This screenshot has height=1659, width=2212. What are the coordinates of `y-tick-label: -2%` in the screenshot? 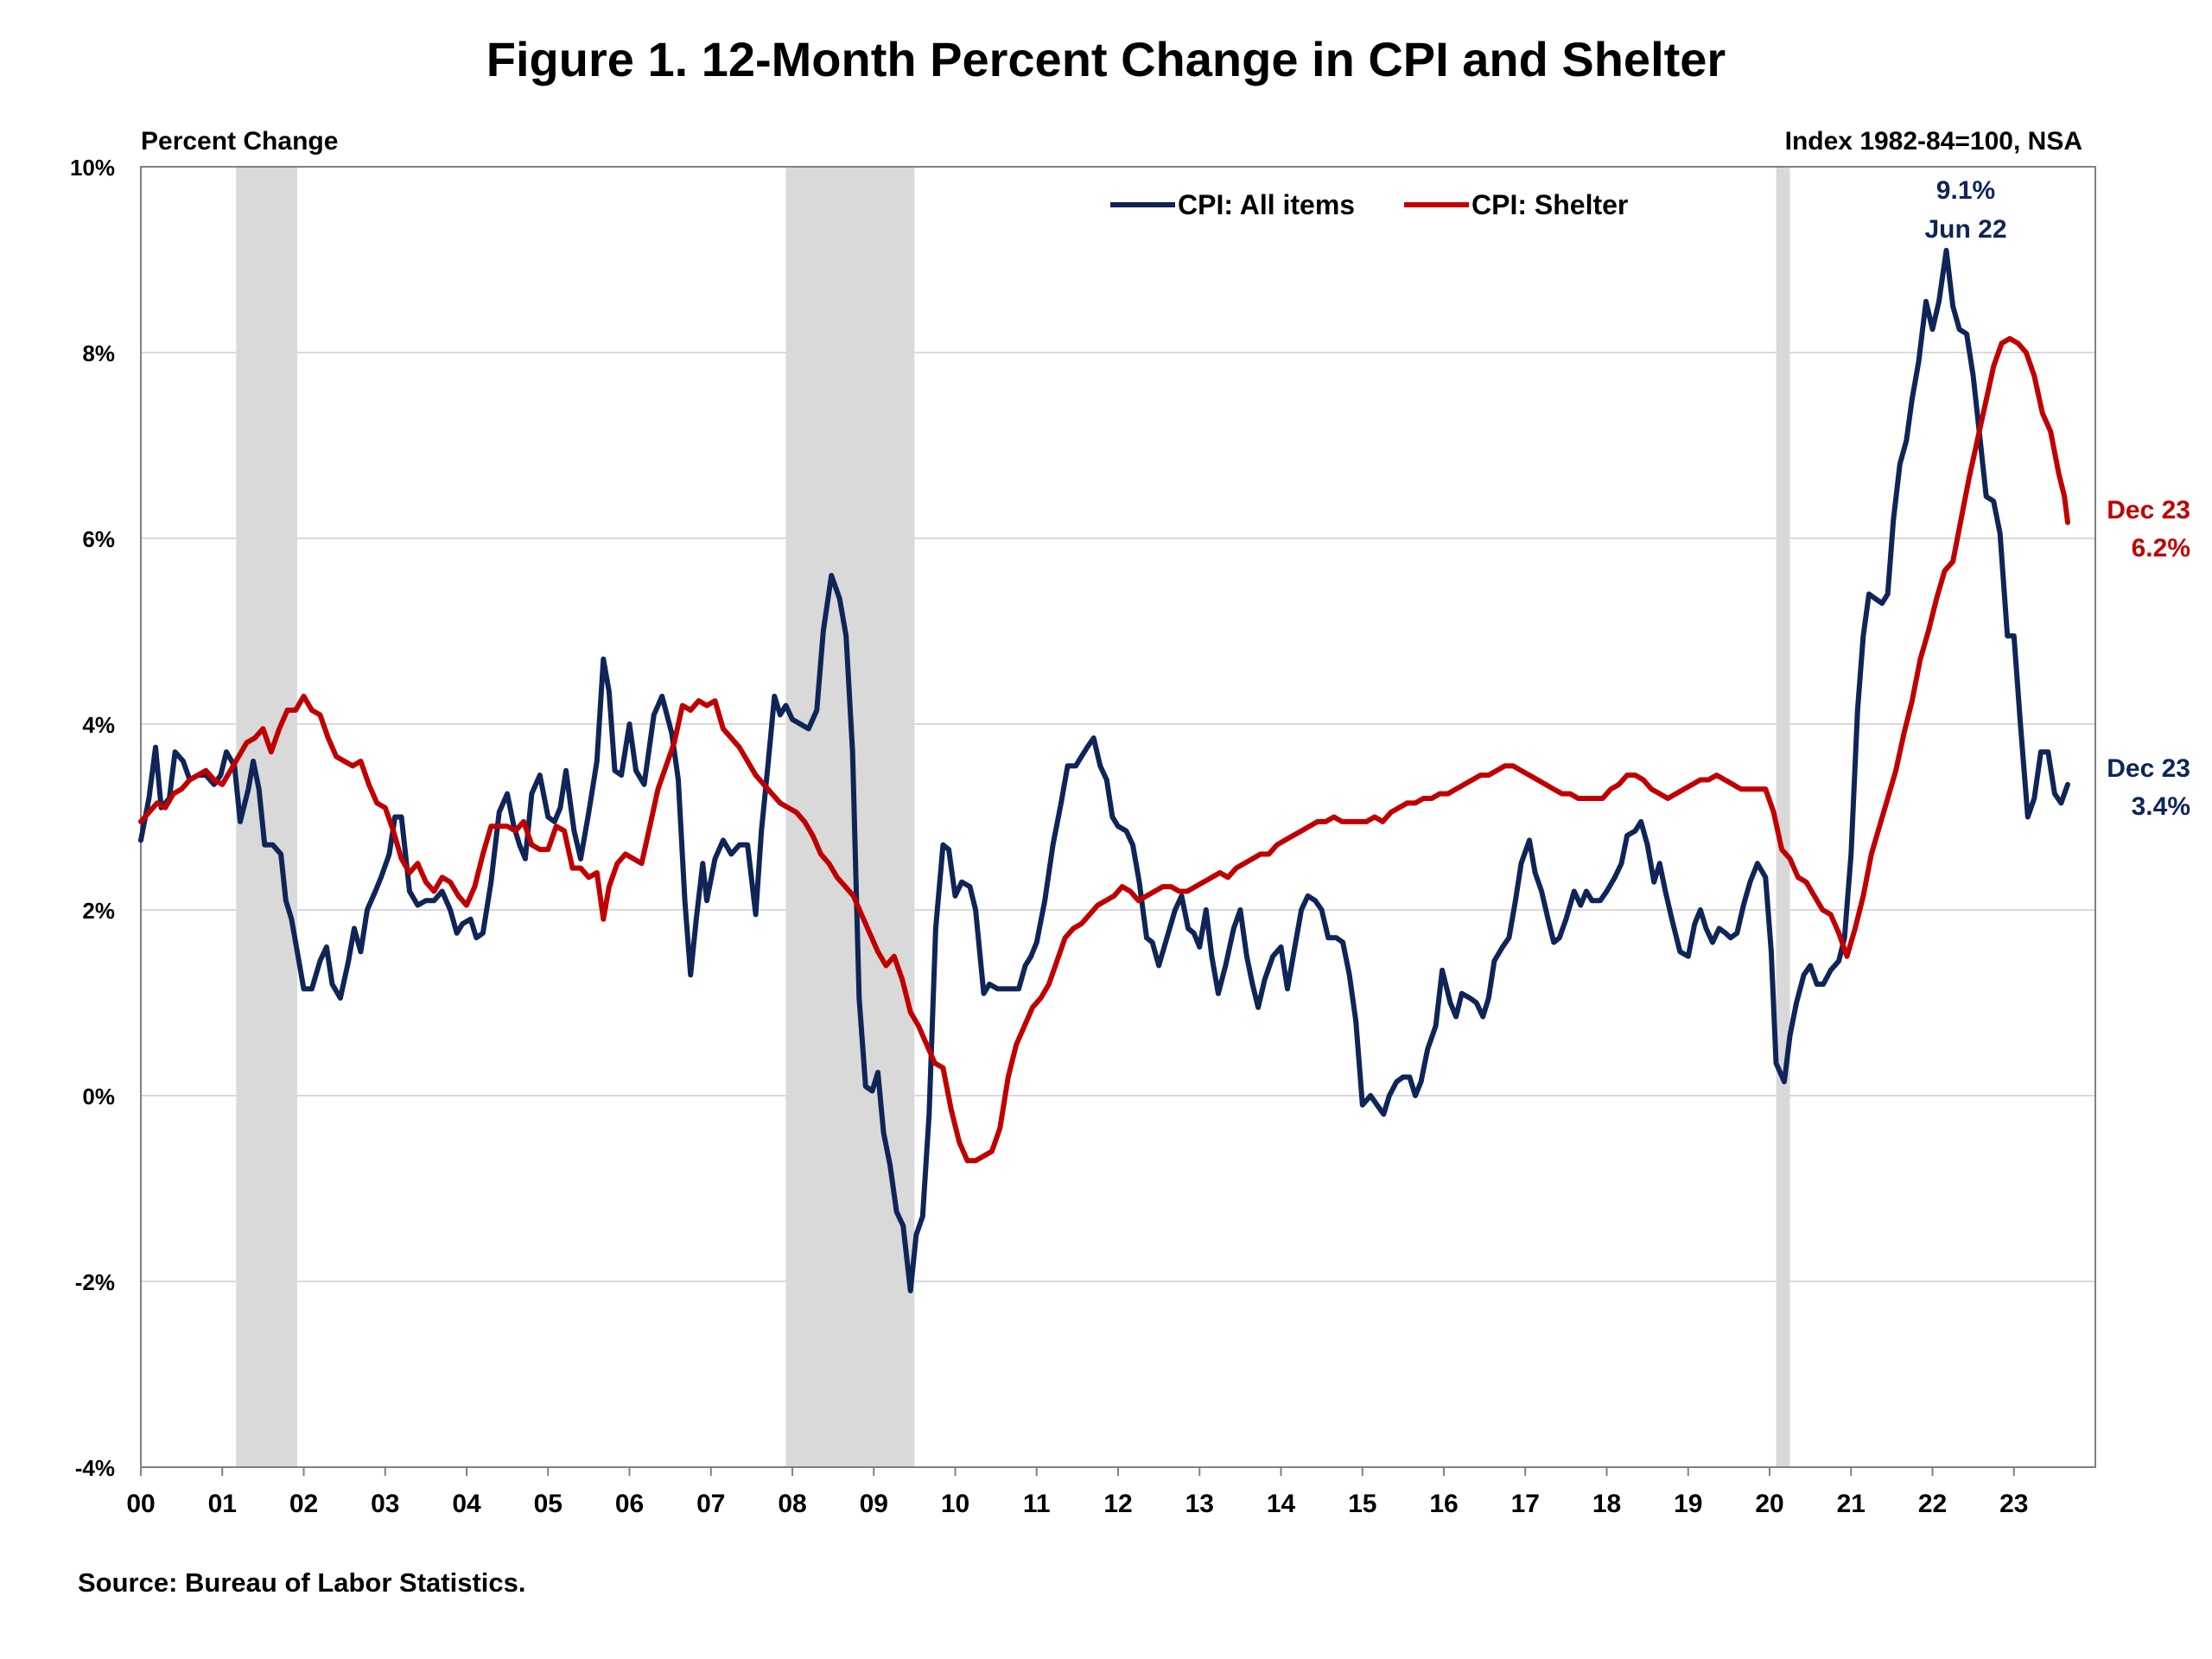 It's located at (95, 1282).